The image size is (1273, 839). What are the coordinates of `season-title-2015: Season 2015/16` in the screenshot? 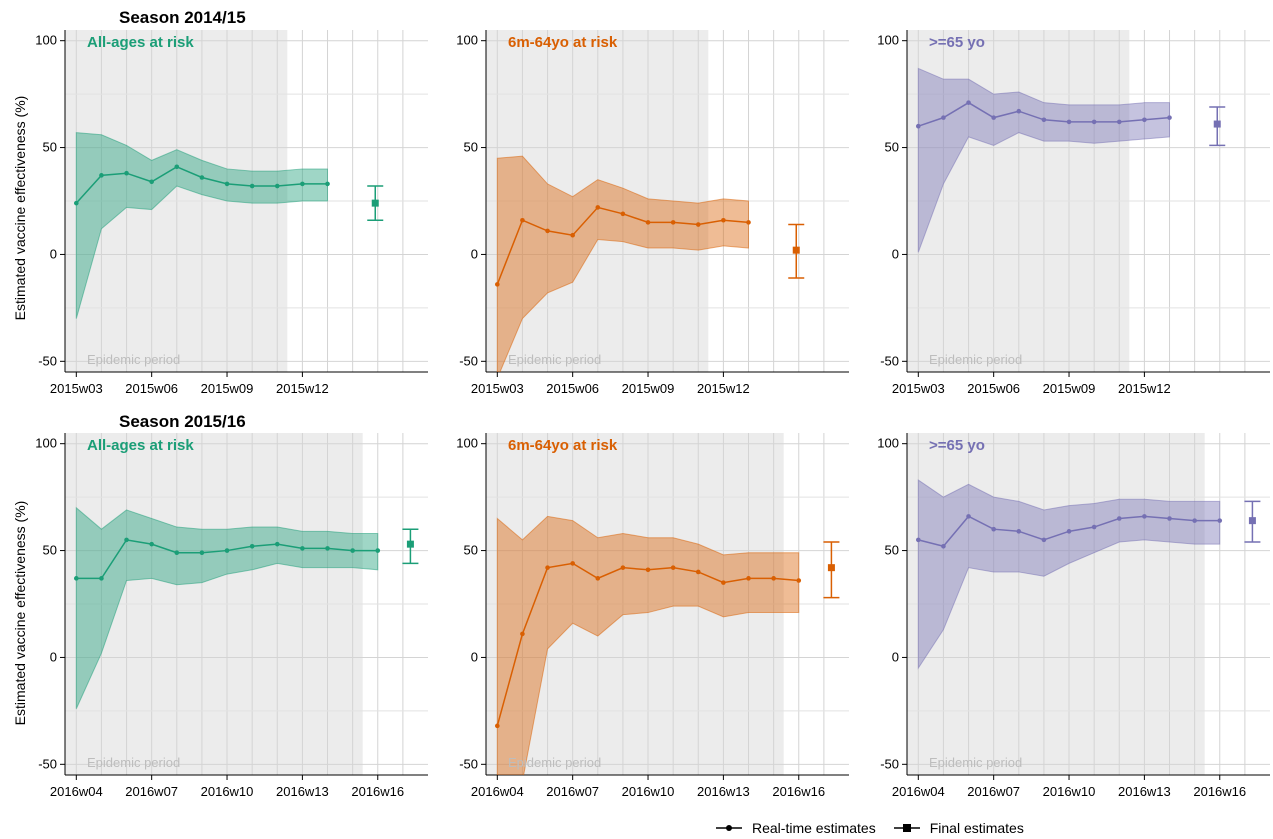 It's located at (182, 421).